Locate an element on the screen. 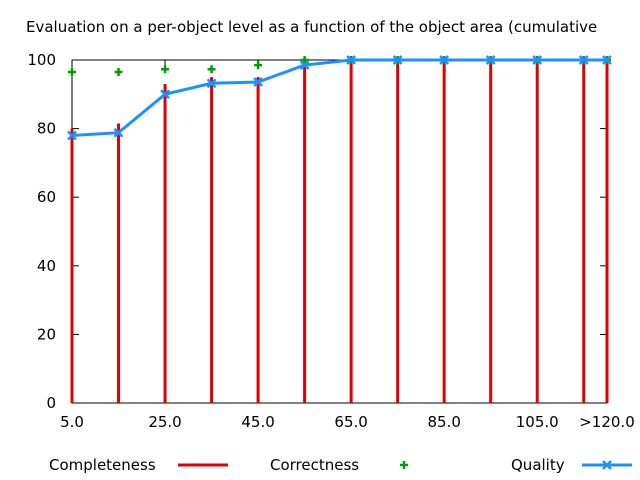 Image resolution: width=640 pixels, height=480 pixels. legend-swatch-correctness is located at coordinates (404, 465).